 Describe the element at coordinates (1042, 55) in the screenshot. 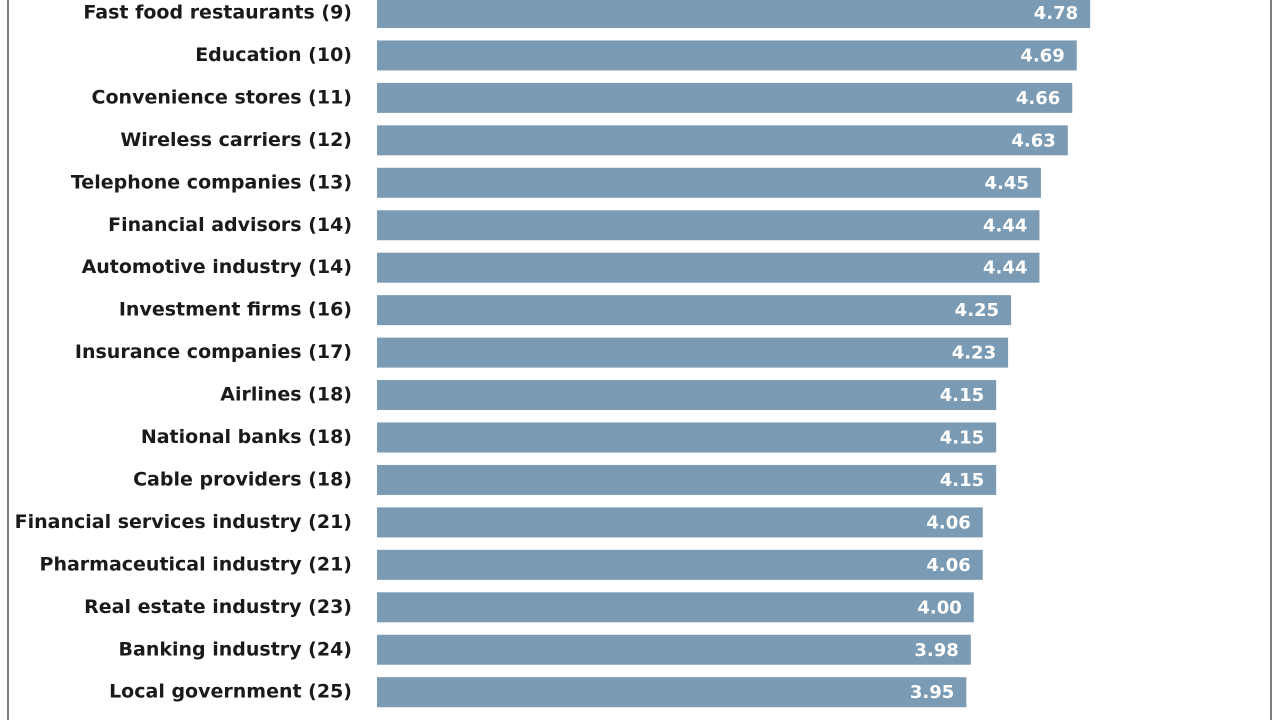

I see `value-label: 4.69` at that location.